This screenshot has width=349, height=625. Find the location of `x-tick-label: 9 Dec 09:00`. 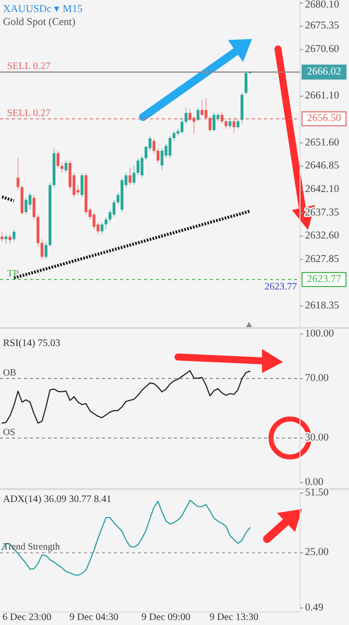

x-tick-label: 9 Dec 09:00 is located at coordinates (166, 617).